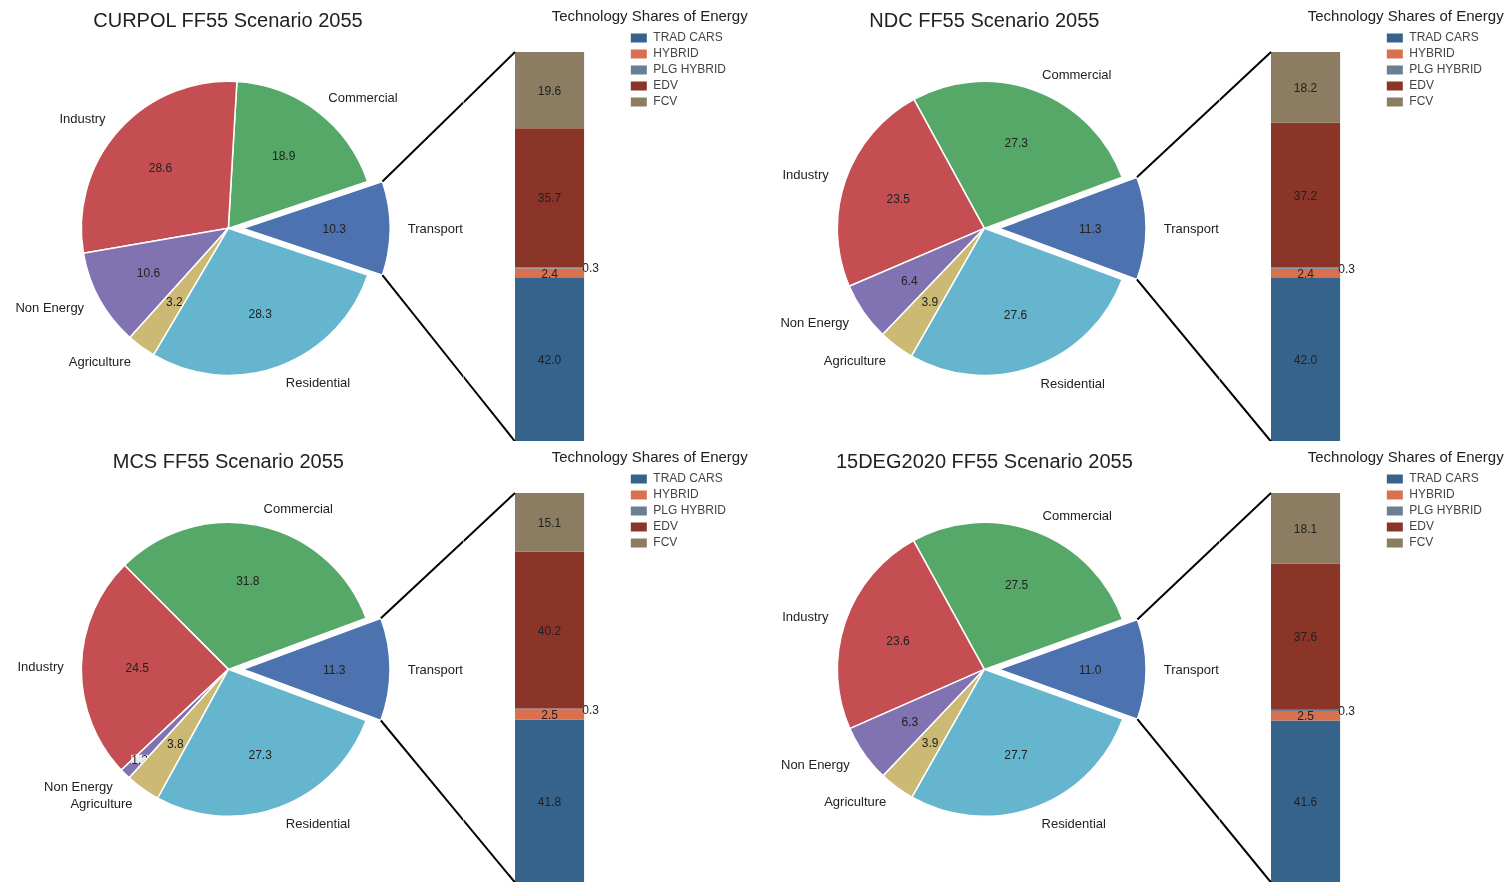  Describe the element at coordinates (1305, 528) in the screenshot. I see `data-label: 18.1` at that location.